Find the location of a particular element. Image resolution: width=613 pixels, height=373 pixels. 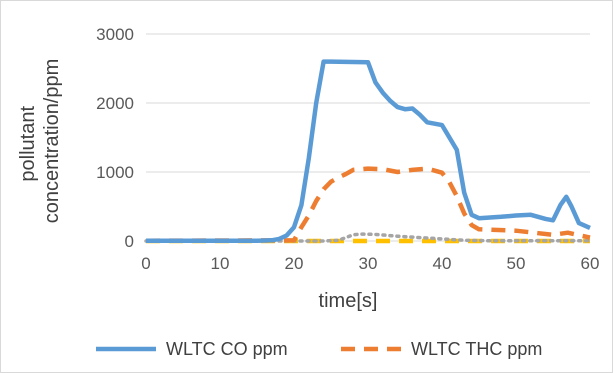

legend: WLTC CO ppm WLTC THC ppm is located at coordinates (319, 349).